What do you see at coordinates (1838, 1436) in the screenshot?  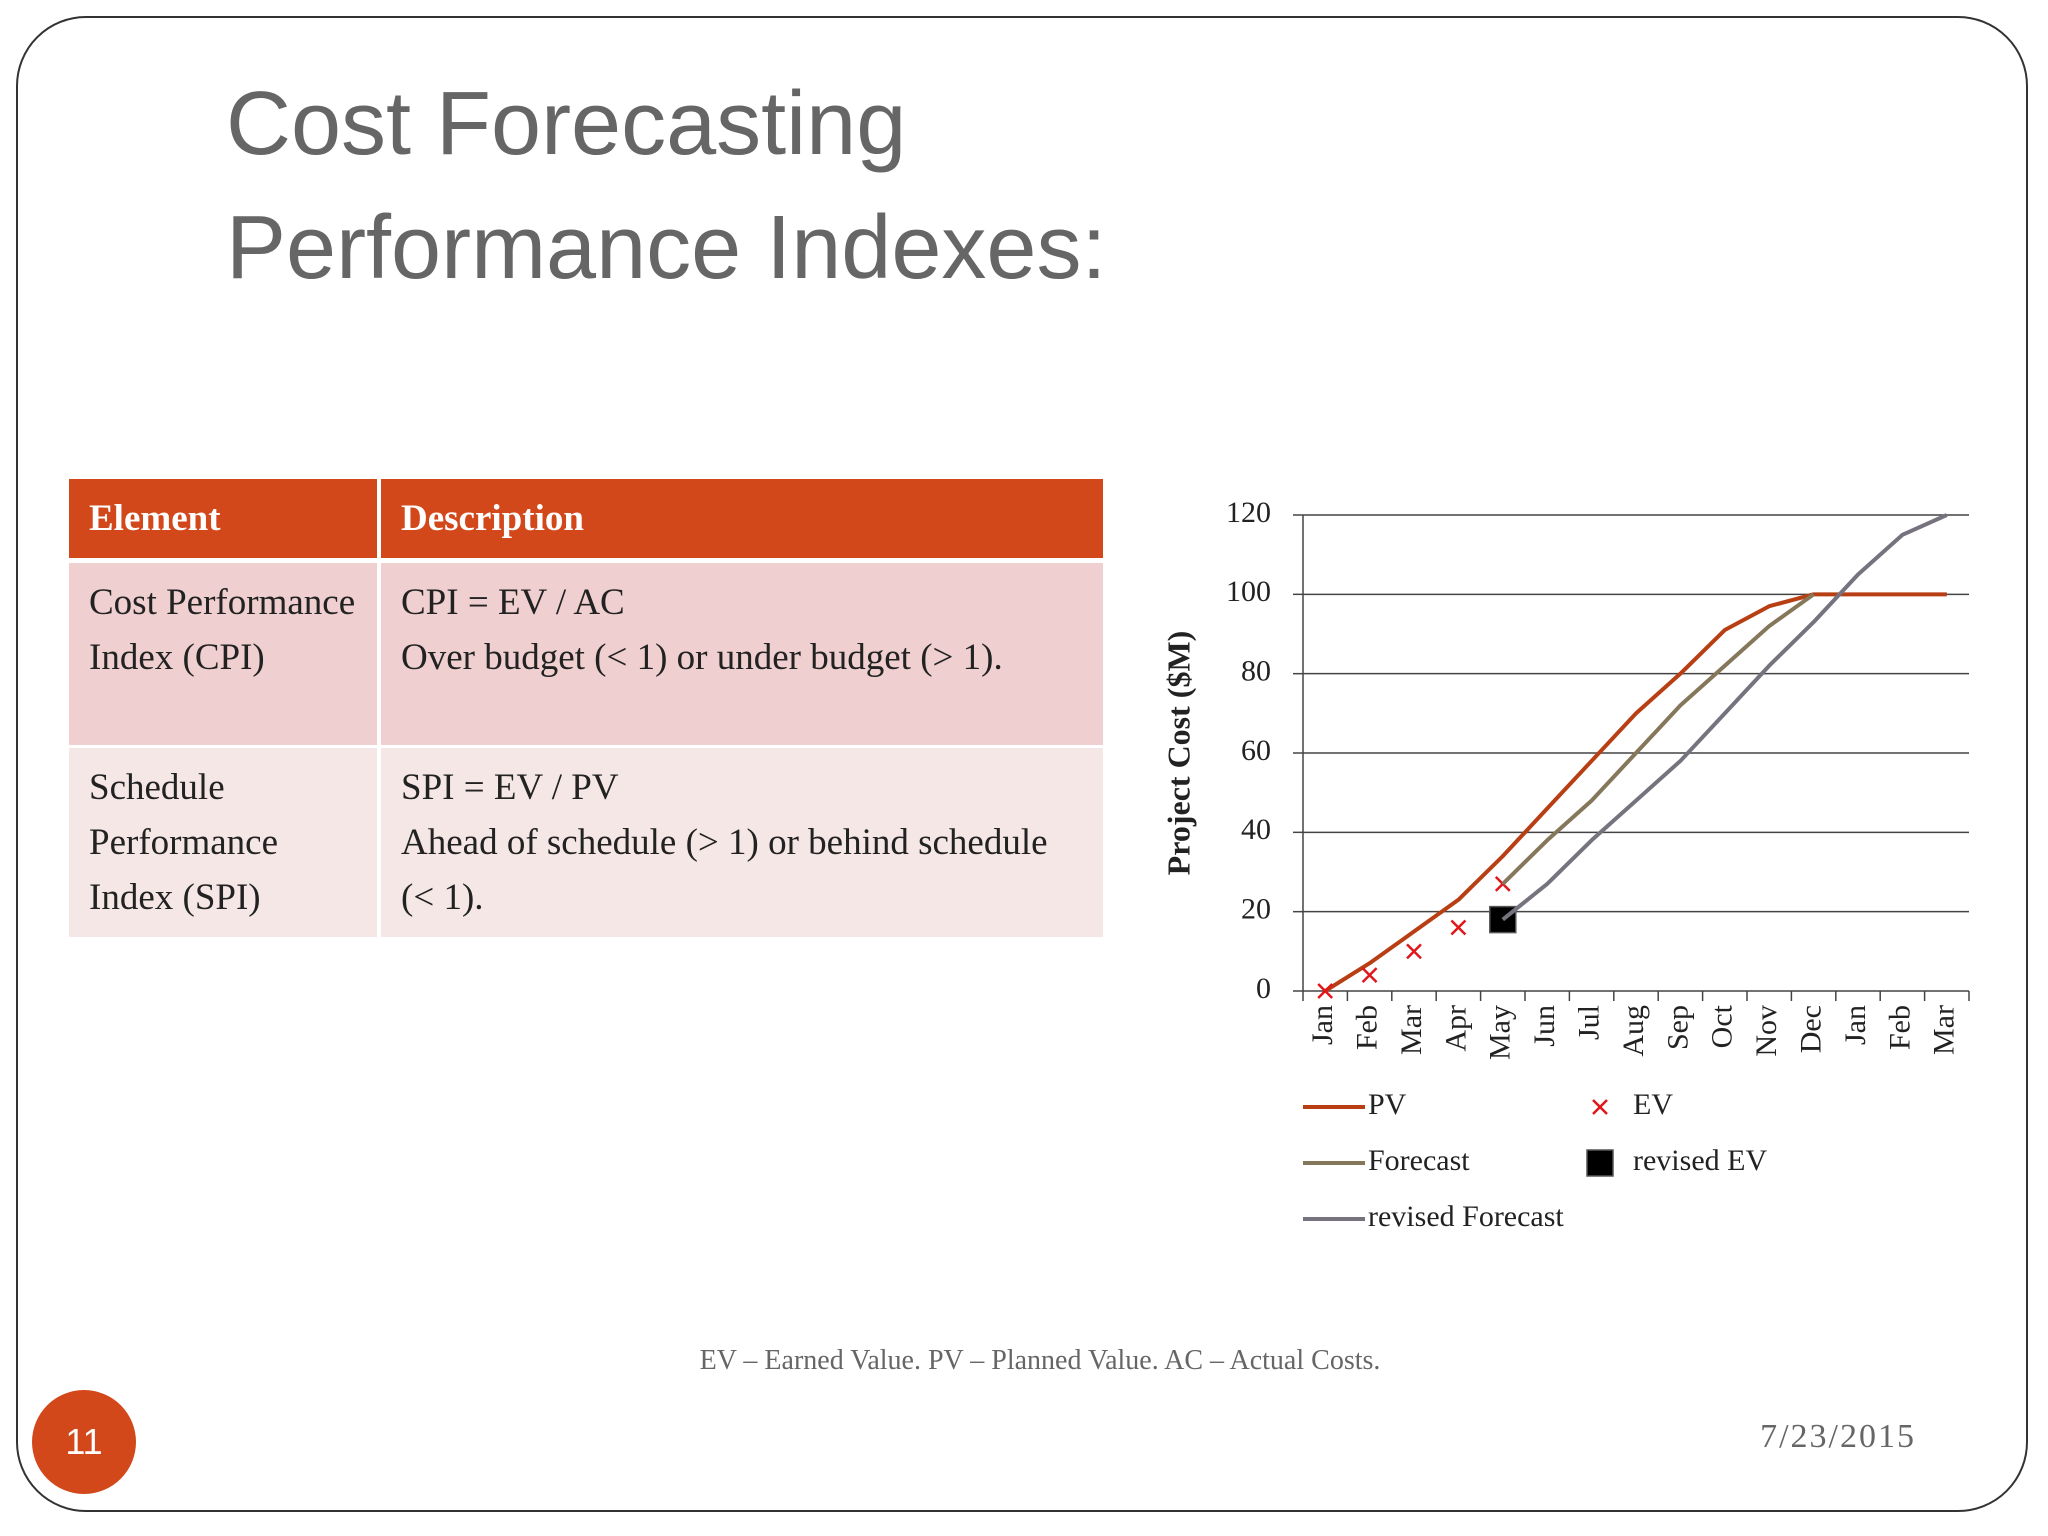 I see `date: 7/23/2015` at bounding box center [1838, 1436].